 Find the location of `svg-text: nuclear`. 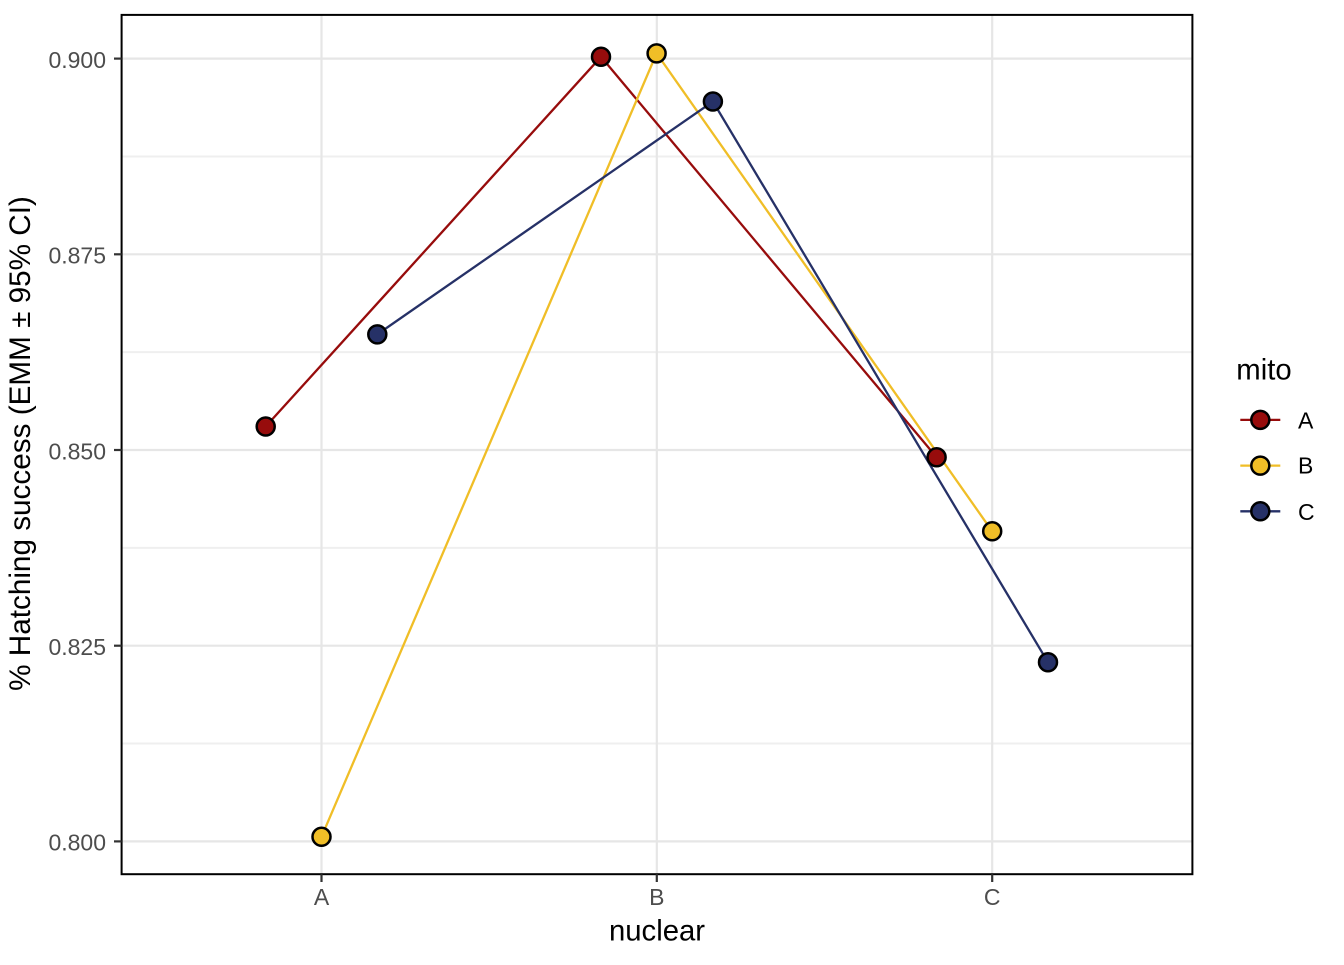

svg-text: nuclear is located at coordinates (657, 930).